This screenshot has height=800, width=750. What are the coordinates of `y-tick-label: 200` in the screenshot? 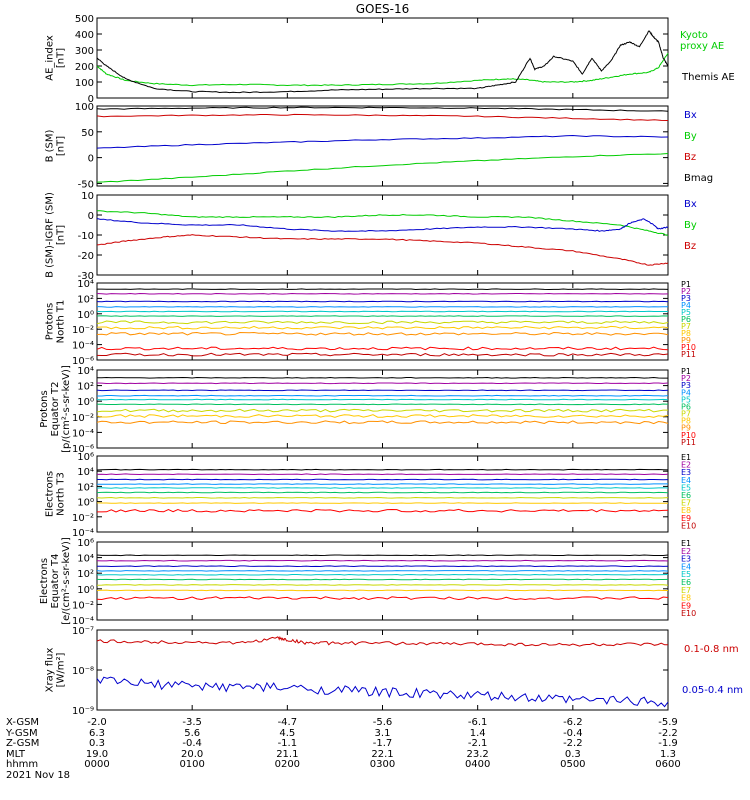 It's located at (84, 67).